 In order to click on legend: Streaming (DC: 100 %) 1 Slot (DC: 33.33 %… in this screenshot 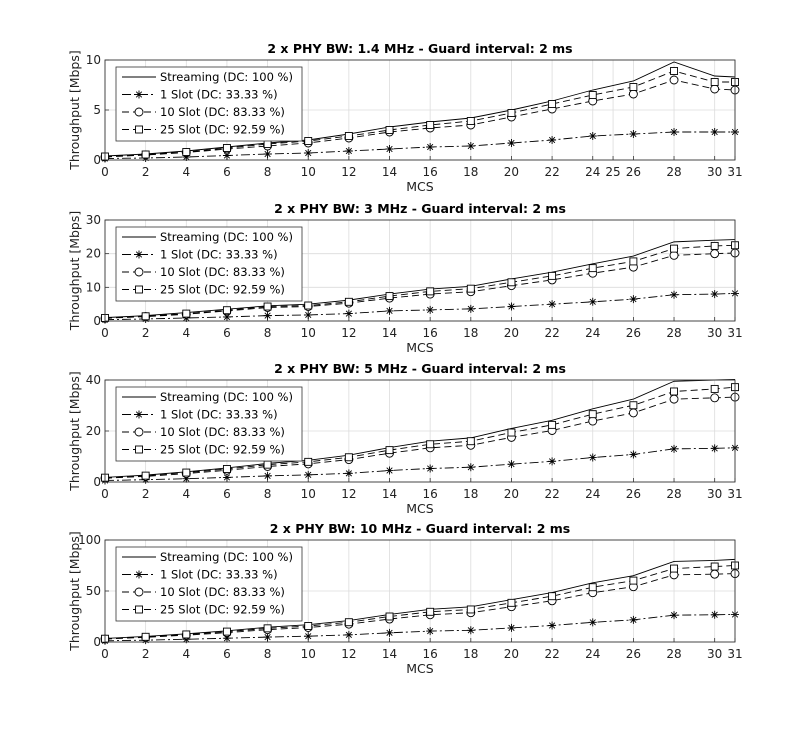, I will do `click(209, 424)`.